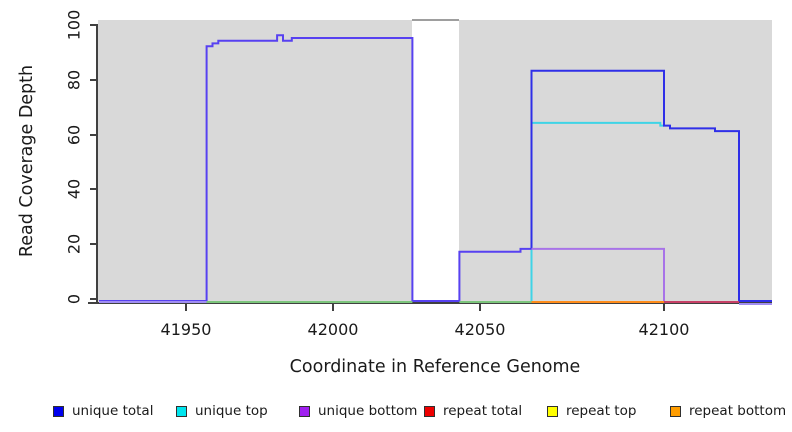 The height and width of the screenshot is (432, 792). I want to click on legend-label: unique top, so click(231, 411).